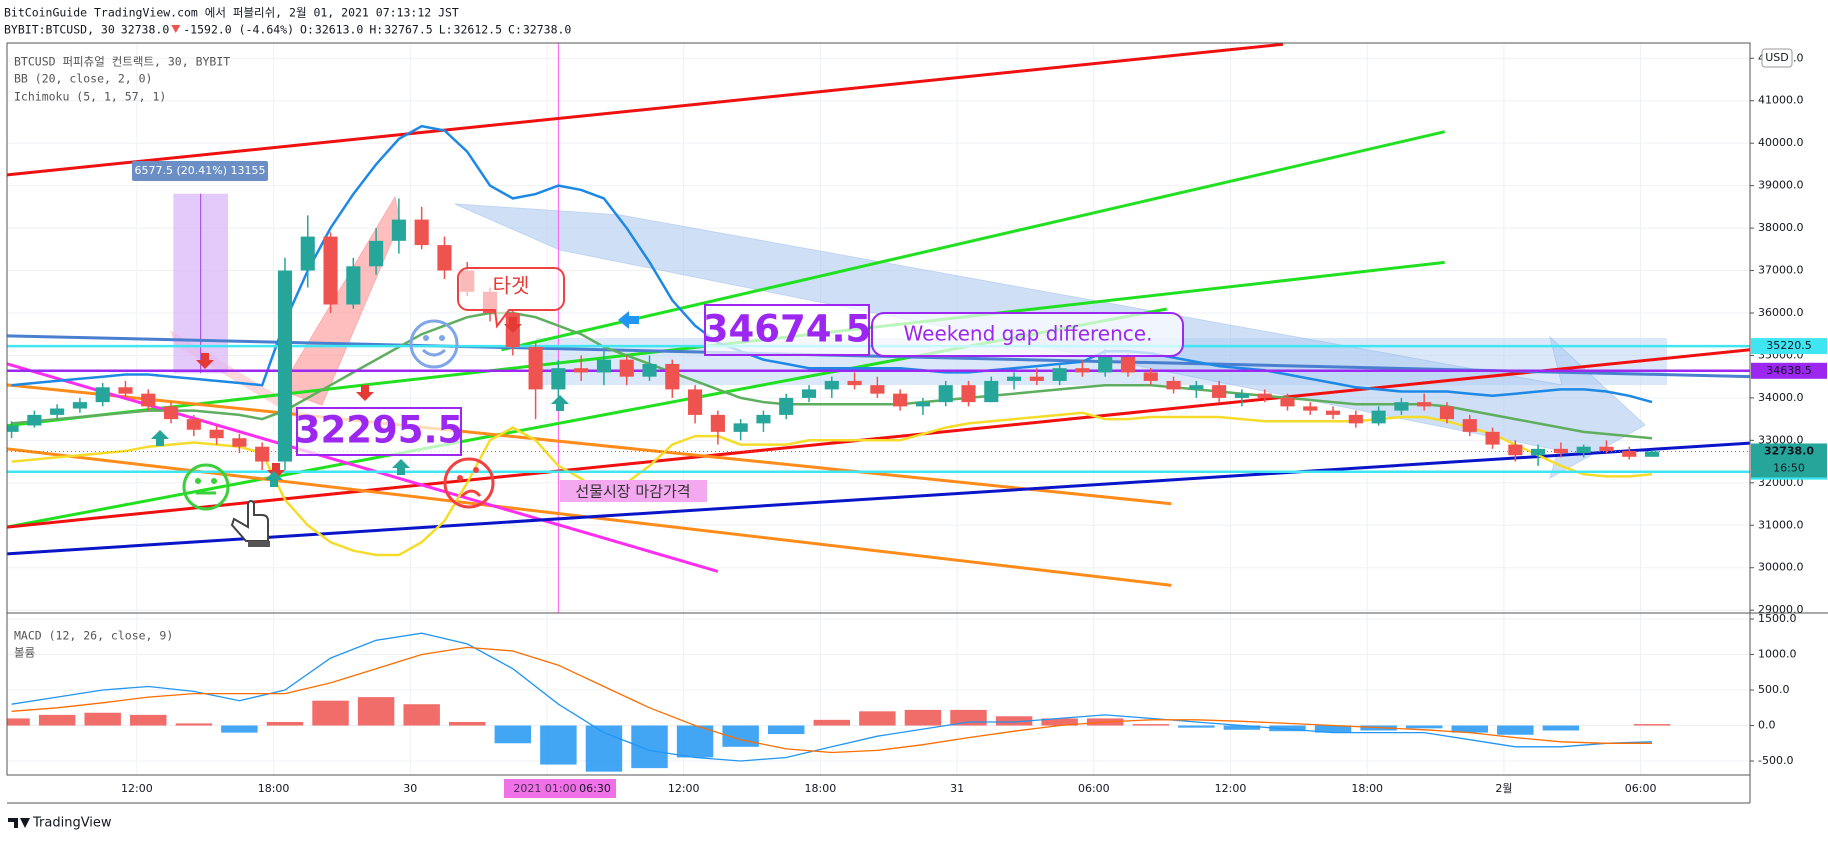 This screenshot has height=845, width=1828. What do you see at coordinates (469, 483) in the screenshot?
I see `sad-red` at bounding box center [469, 483].